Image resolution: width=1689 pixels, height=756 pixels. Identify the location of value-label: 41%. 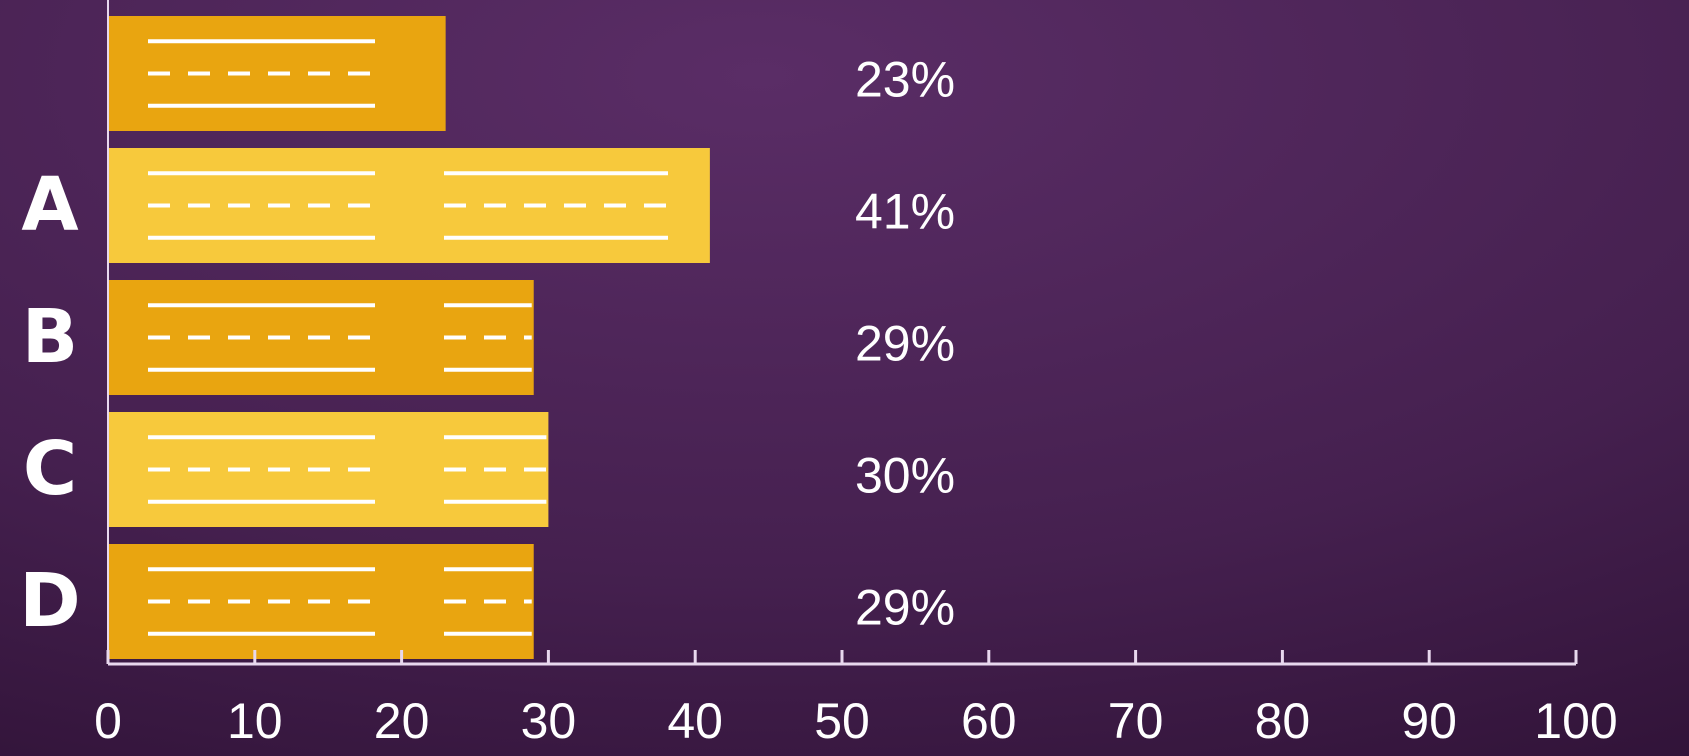
(905, 212).